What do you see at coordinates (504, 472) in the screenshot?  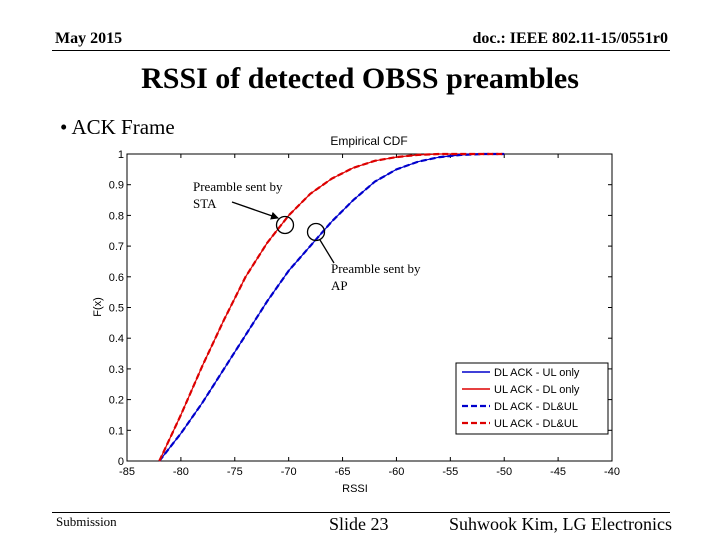 I see `x-tick-label: -50` at bounding box center [504, 472].